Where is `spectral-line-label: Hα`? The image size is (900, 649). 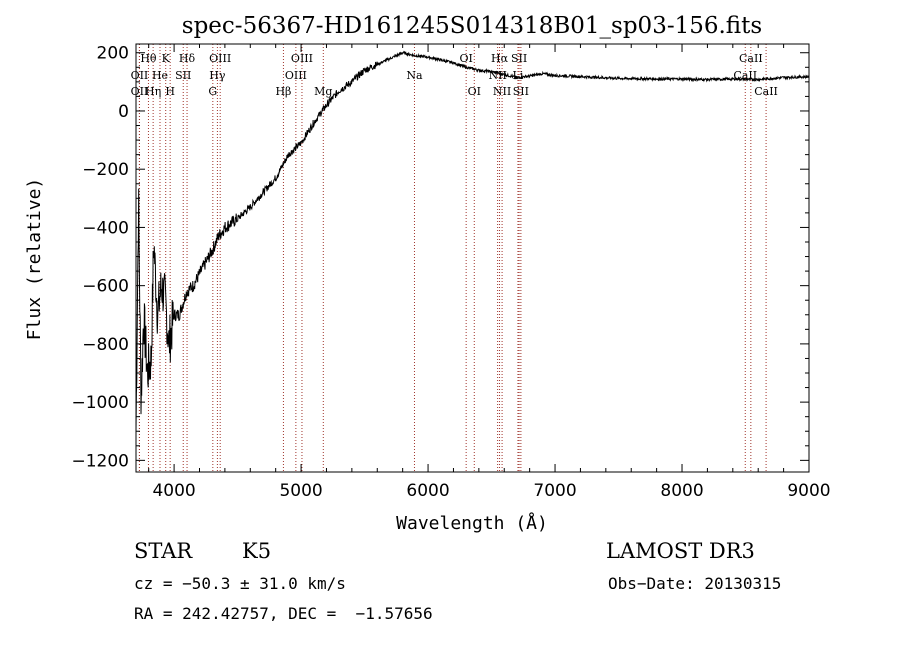 spectral-line-label: Hα is located at coordinates (500, 58).